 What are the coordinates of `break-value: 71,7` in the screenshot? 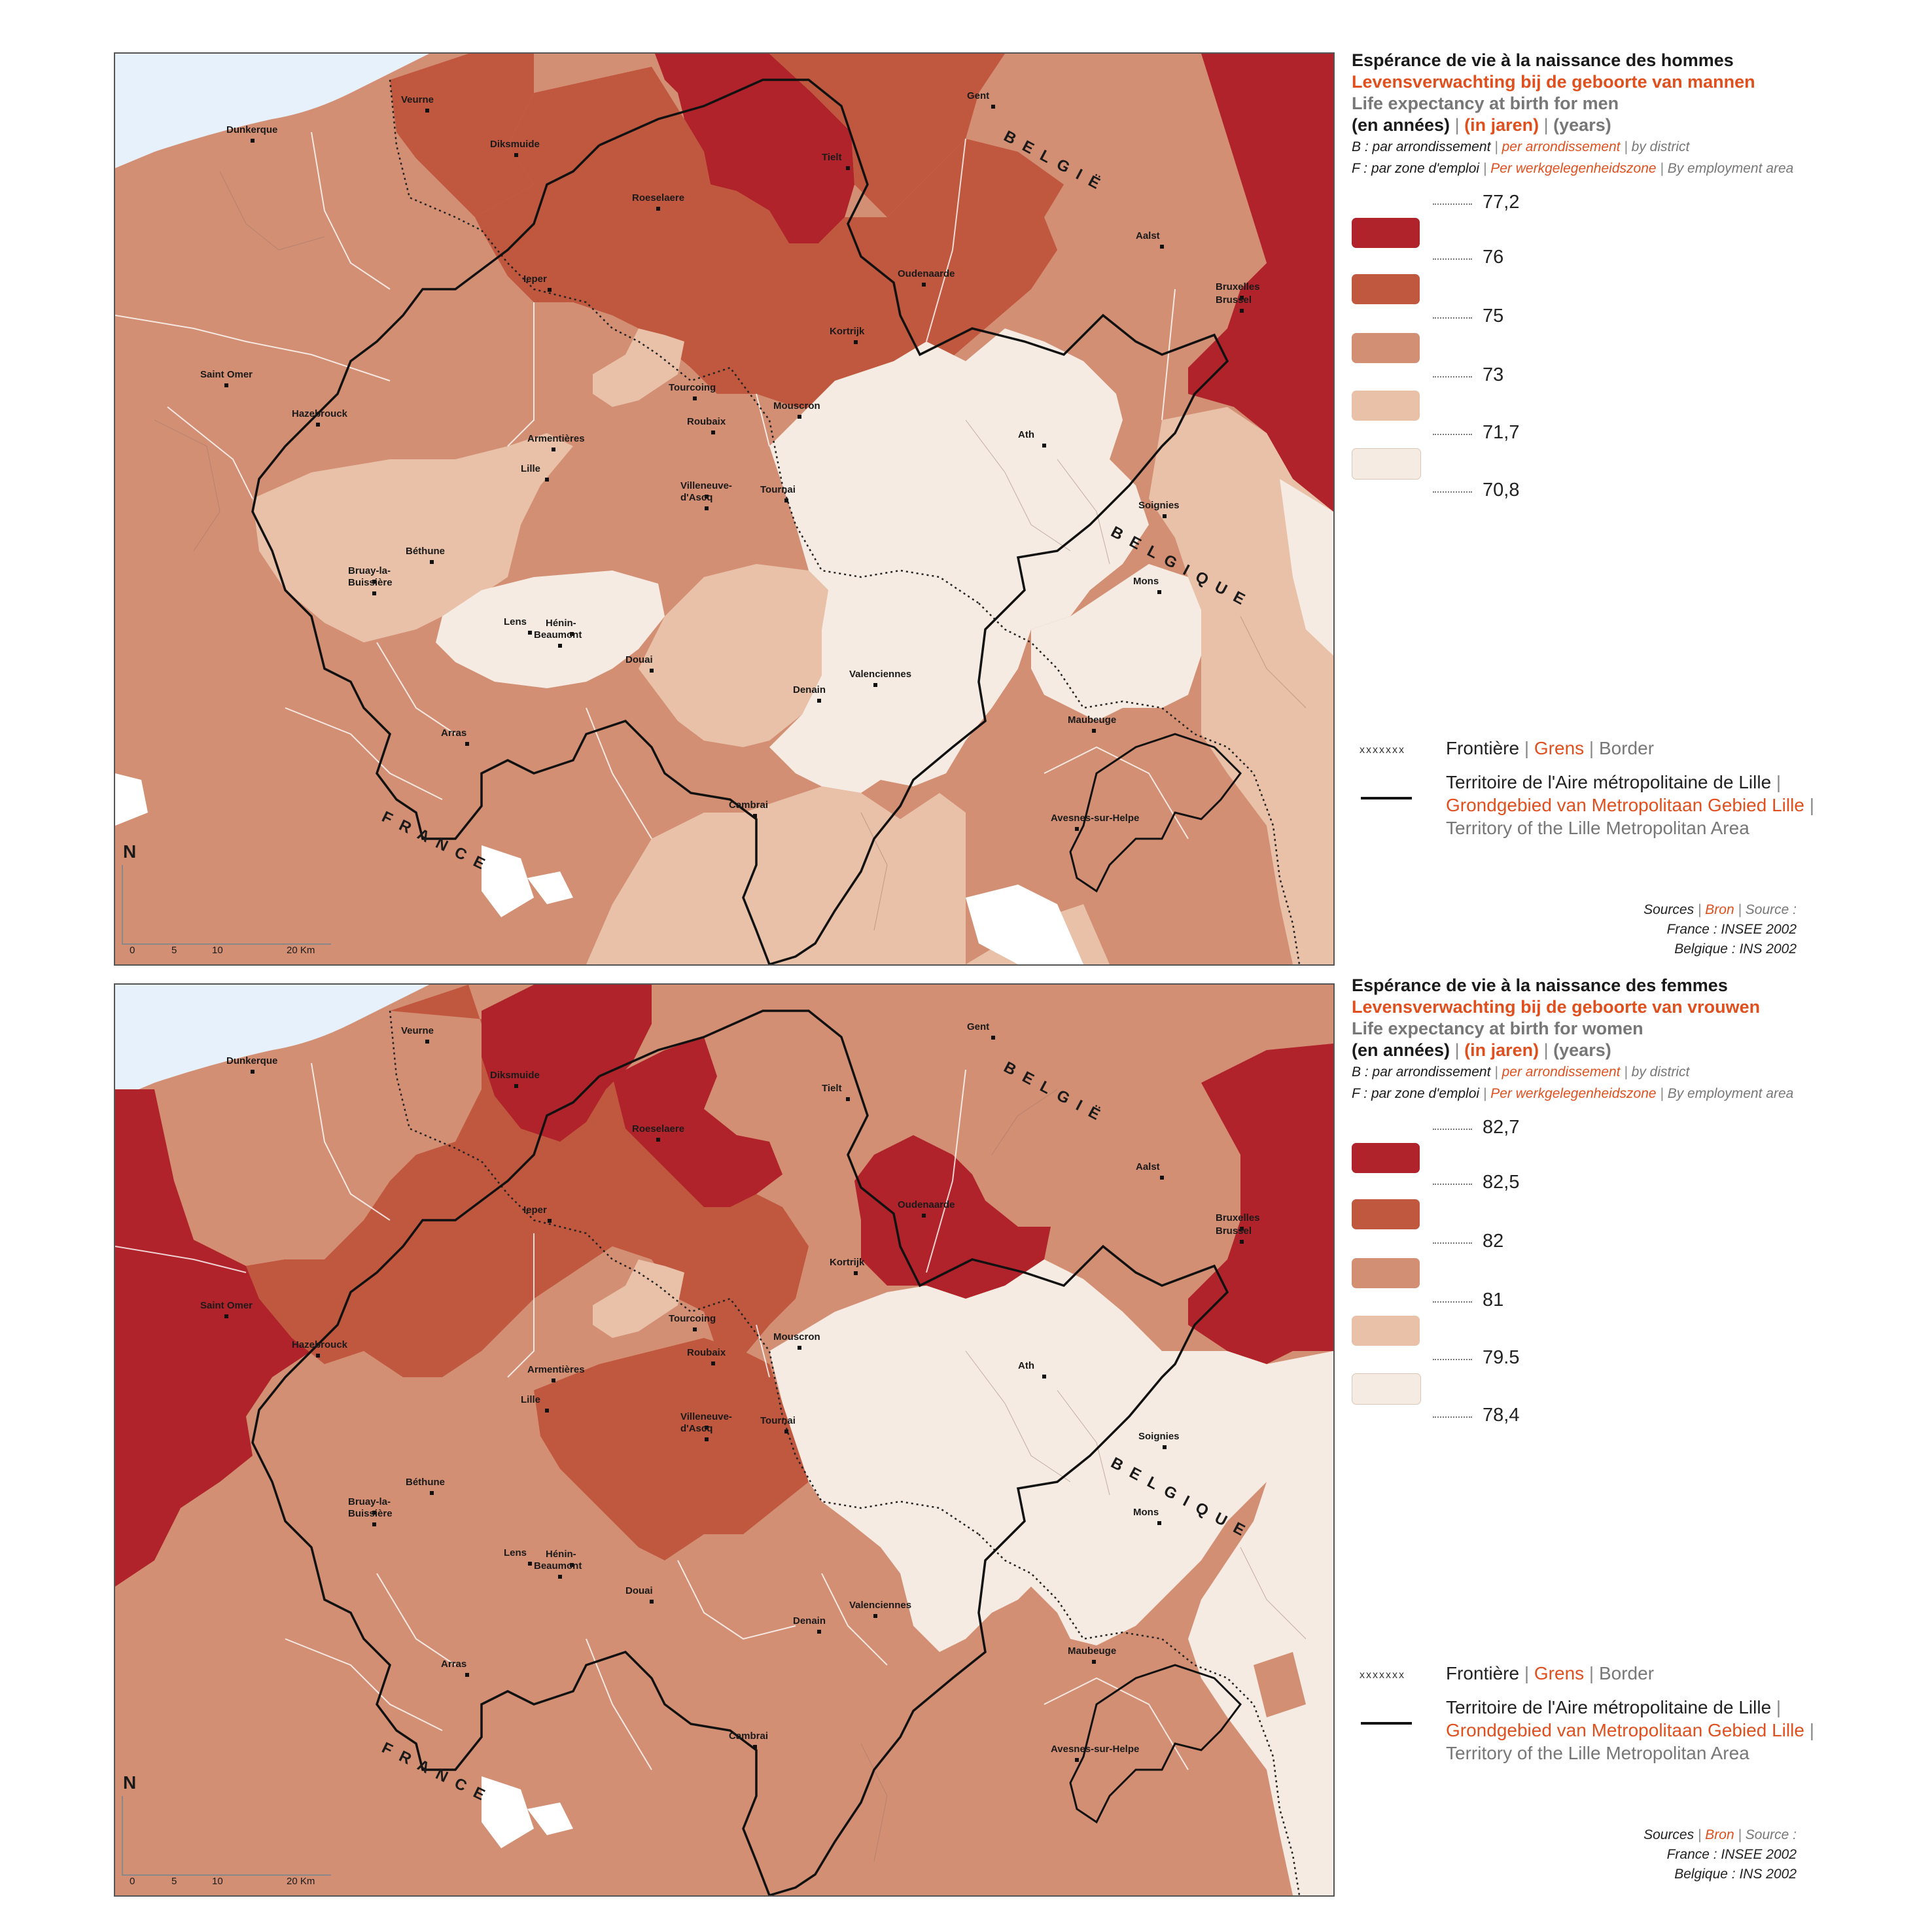 It's located at (1501, 432).